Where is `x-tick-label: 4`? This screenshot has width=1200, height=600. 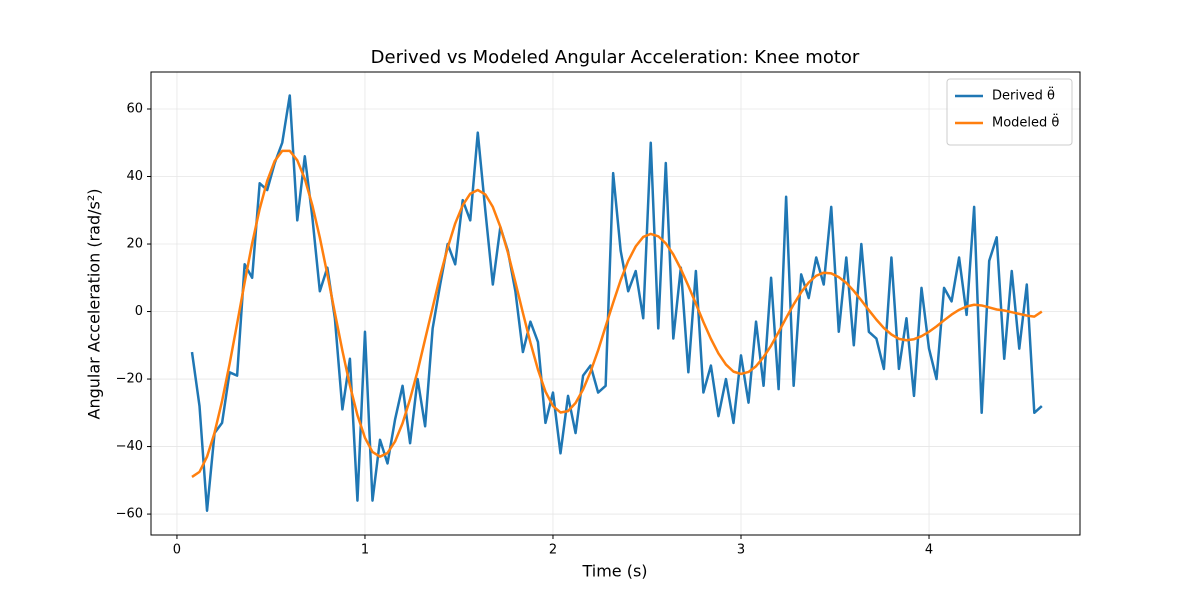
x-tick-label: 4 is located at coordinates (929, 550).